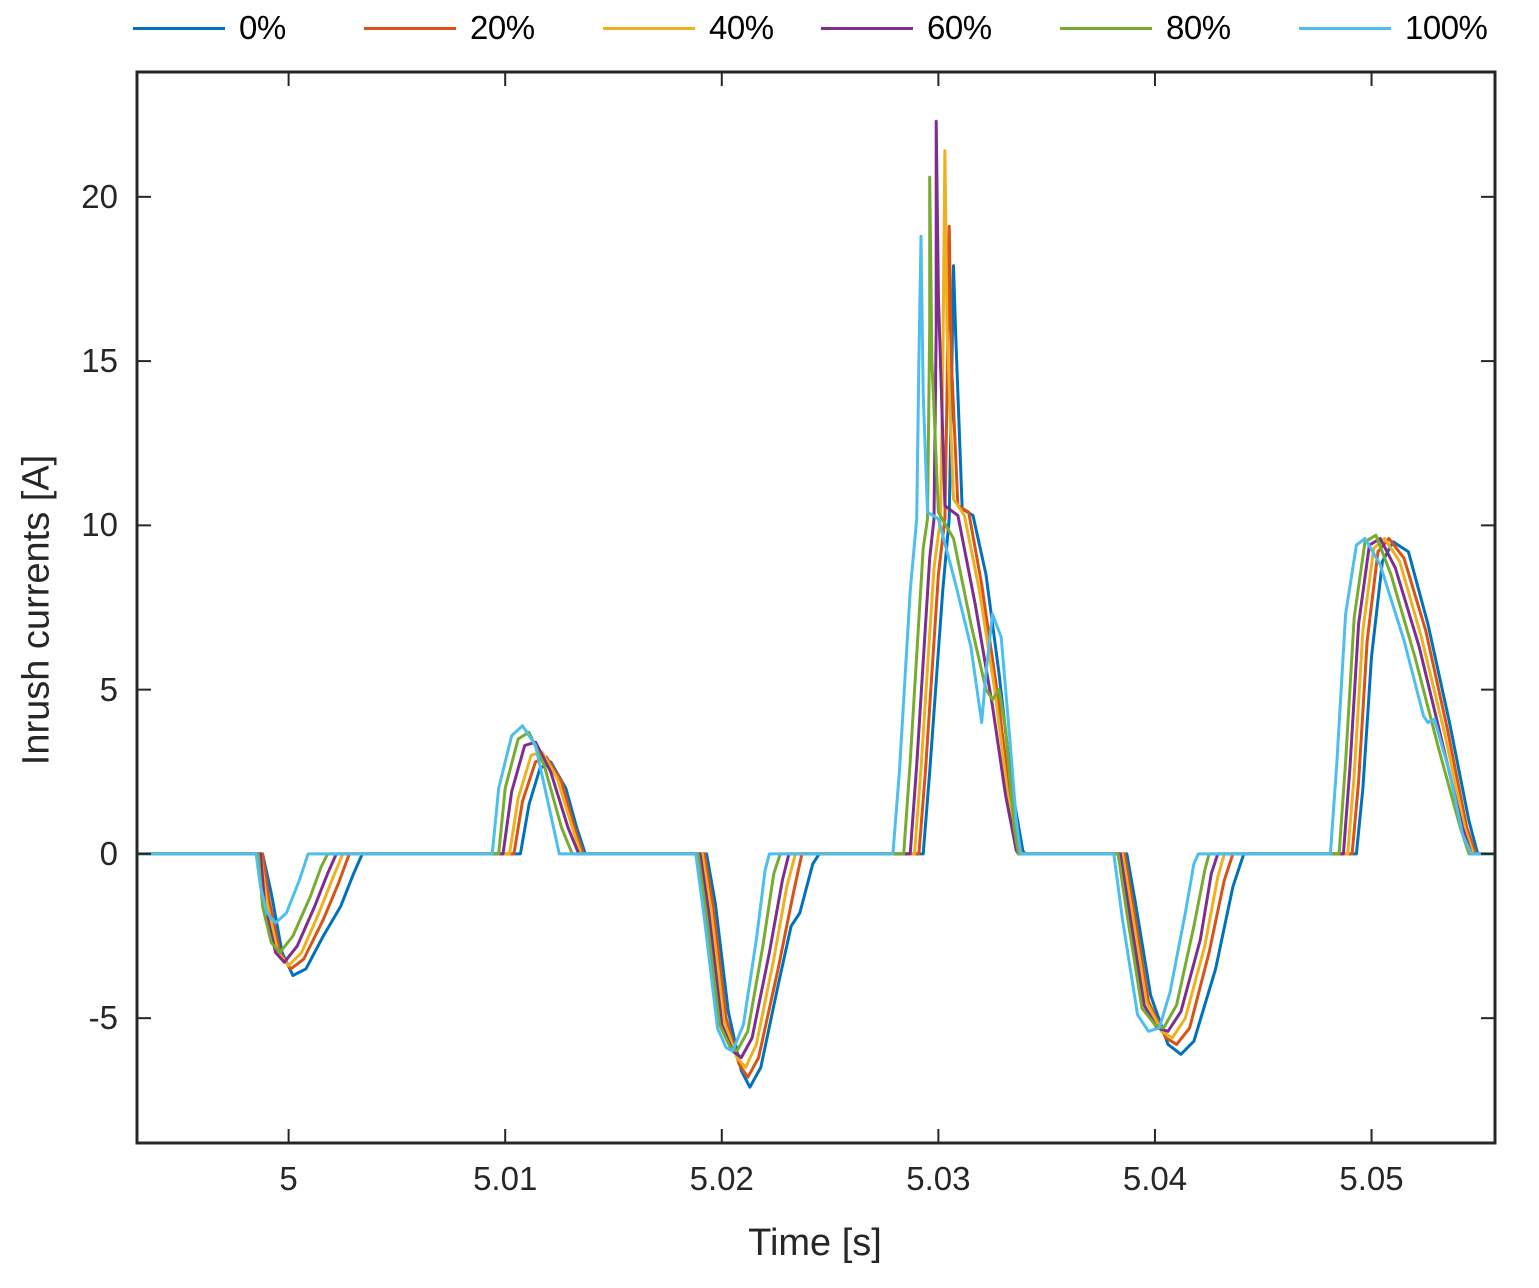 The height and width of the screenshot is (1288, 1539). I want to click on legend-item-0: 0%, so click(209, 28).